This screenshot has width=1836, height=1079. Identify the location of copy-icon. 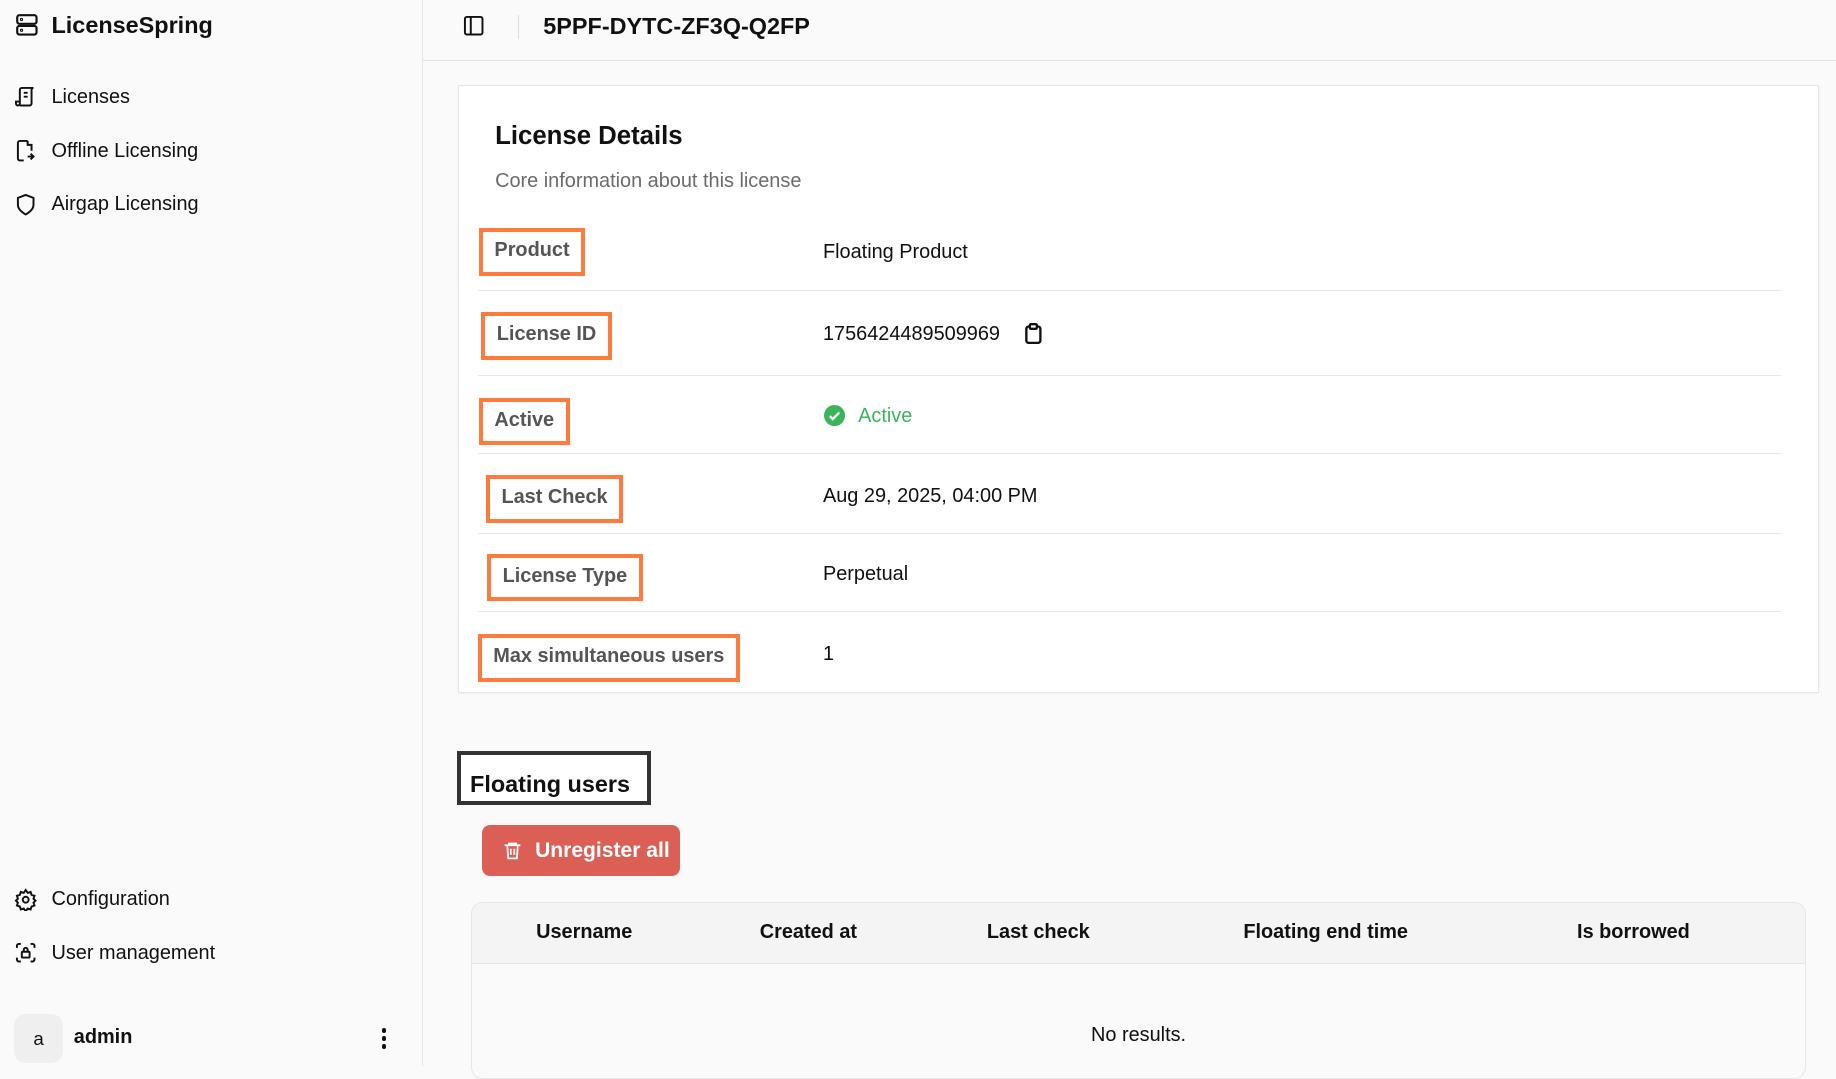
(1033, 333).